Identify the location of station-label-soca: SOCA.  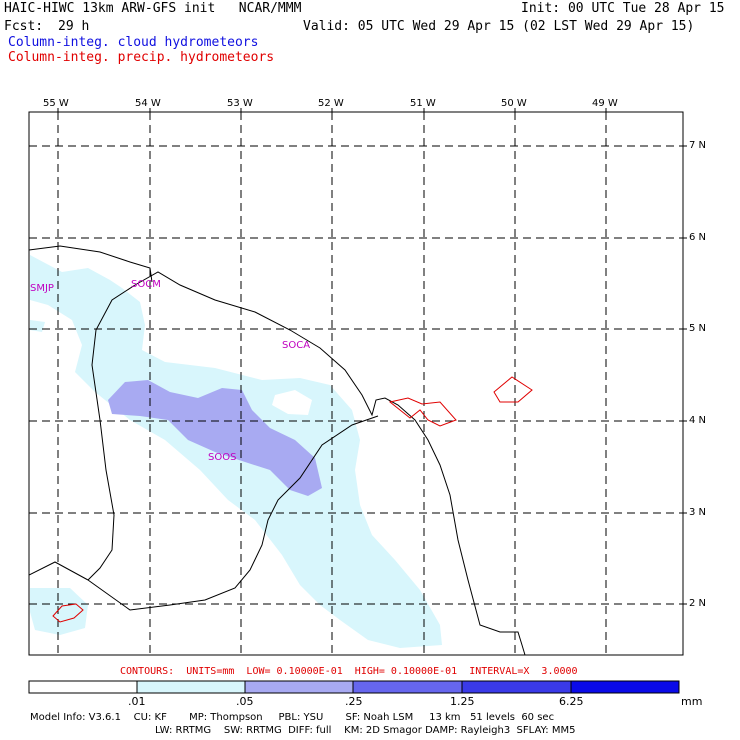
(296, 345).